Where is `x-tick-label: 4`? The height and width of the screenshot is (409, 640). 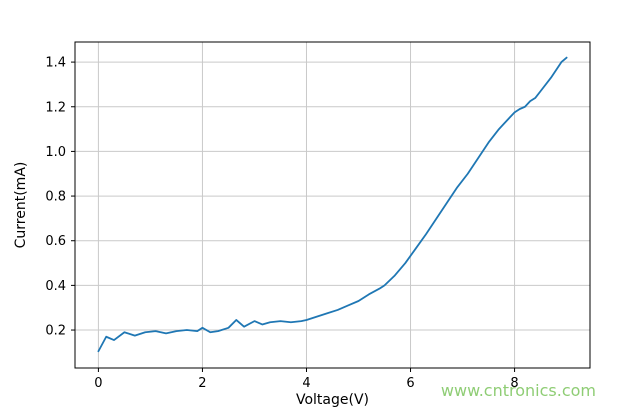 x-tick-label: 4 is located at coordinates (306, 383).